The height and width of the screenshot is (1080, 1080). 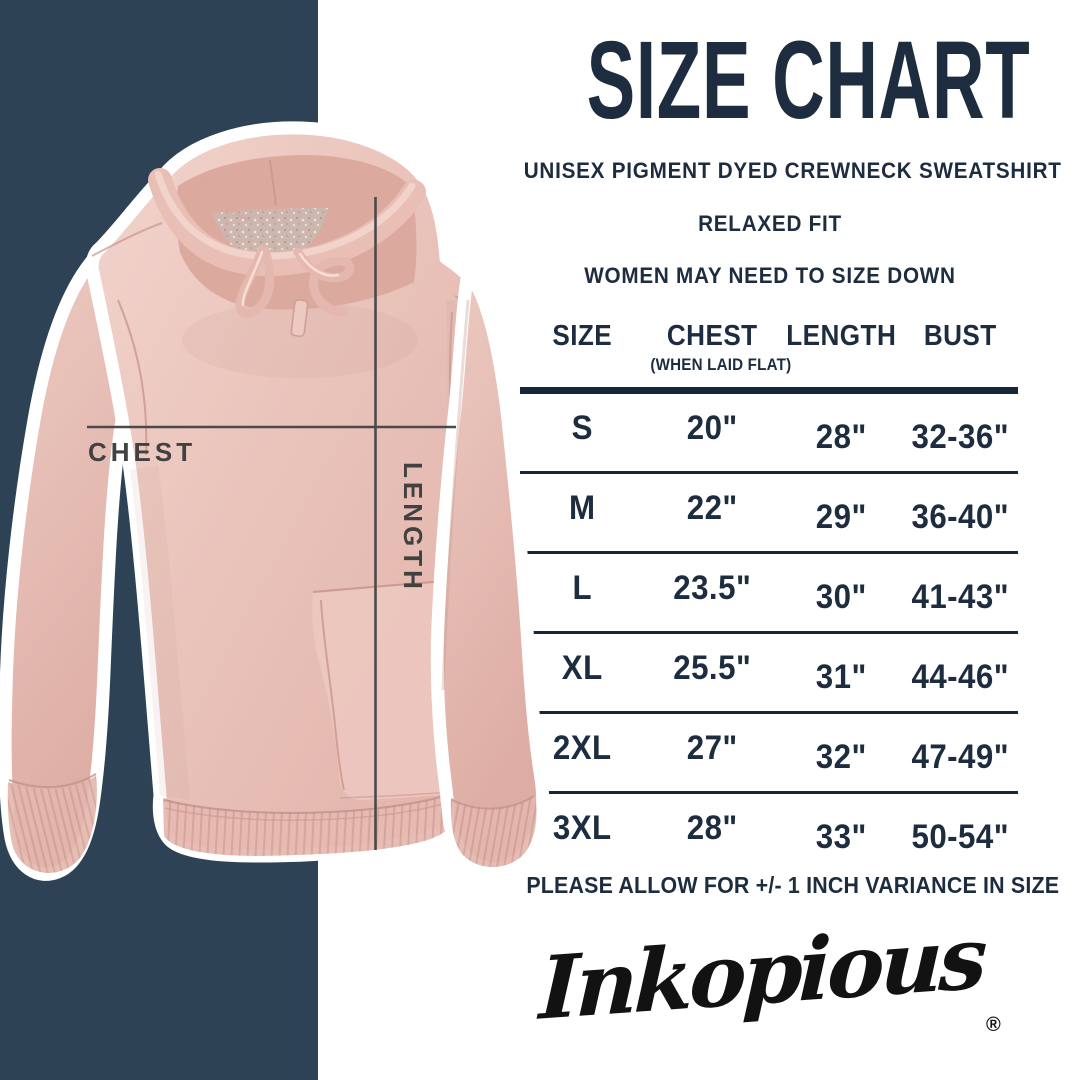 I want to click on cell-chest: 25.5", so click(x=711, y=668).